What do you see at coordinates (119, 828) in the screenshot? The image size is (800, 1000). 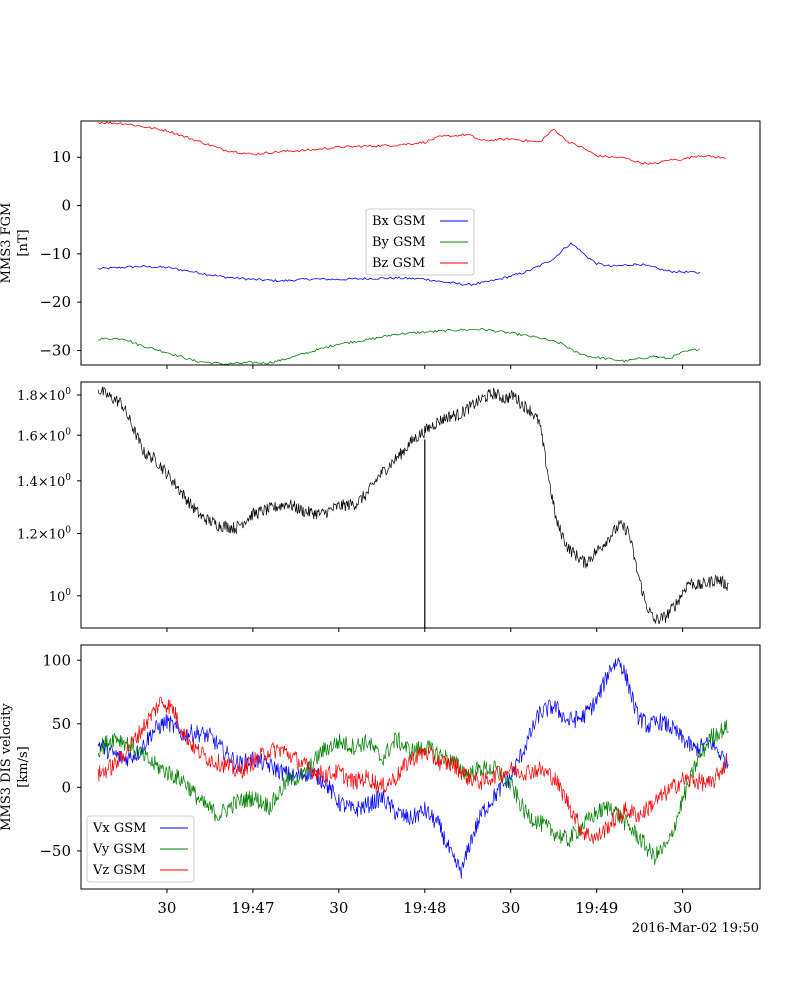 I see `velocity-legend-label-vx: Vx GSM` at bounding box center [119, 828].